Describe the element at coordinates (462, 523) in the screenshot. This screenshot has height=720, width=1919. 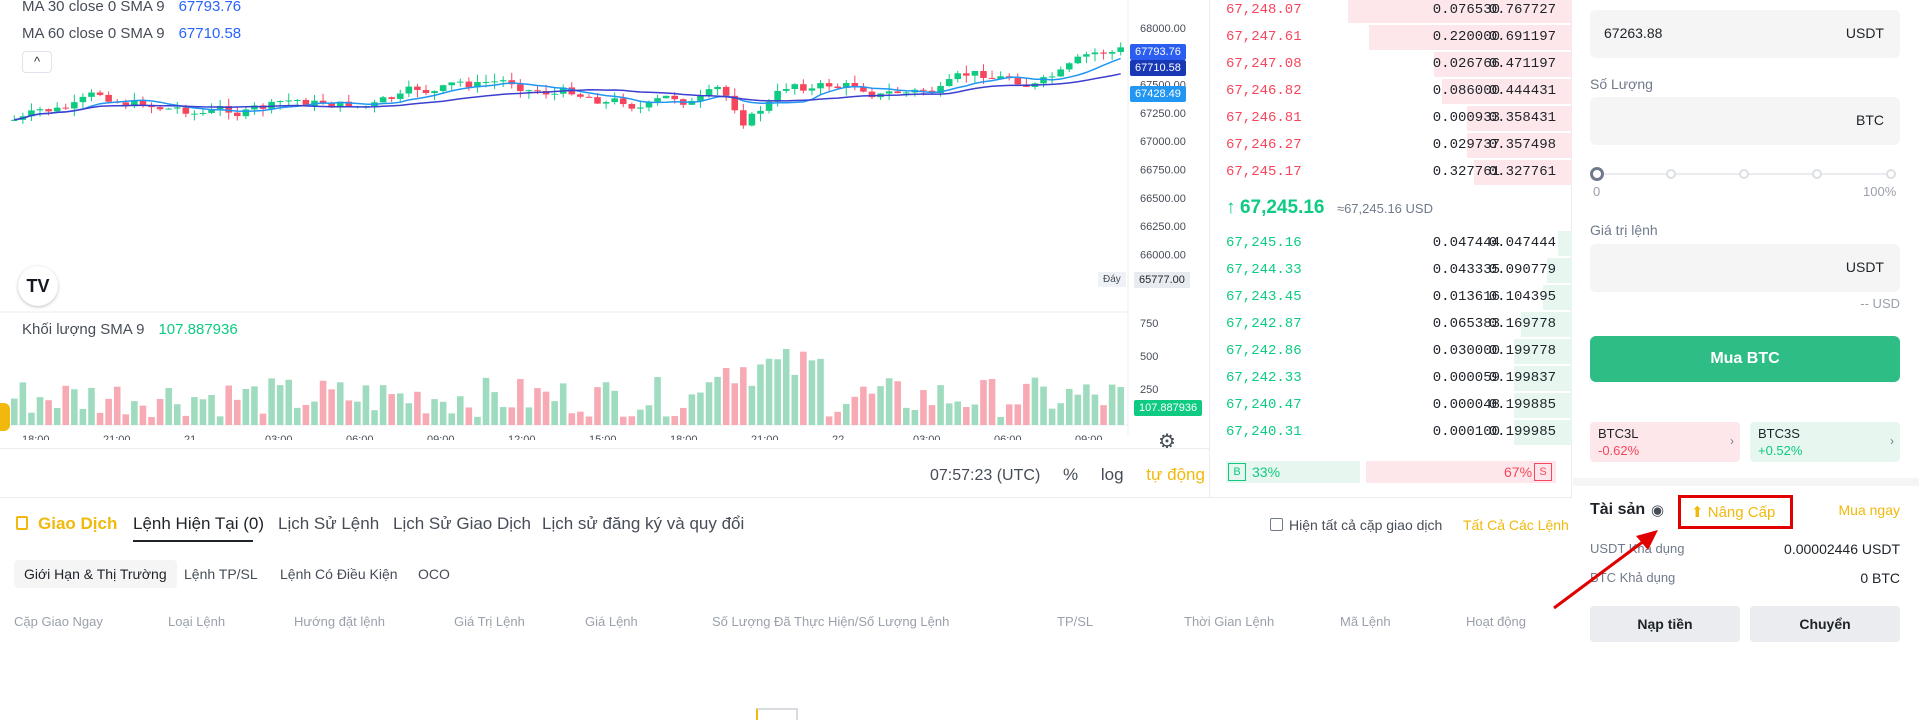
I see `tab-trade-history: Lịch Sử Giao Dịch` at that location.